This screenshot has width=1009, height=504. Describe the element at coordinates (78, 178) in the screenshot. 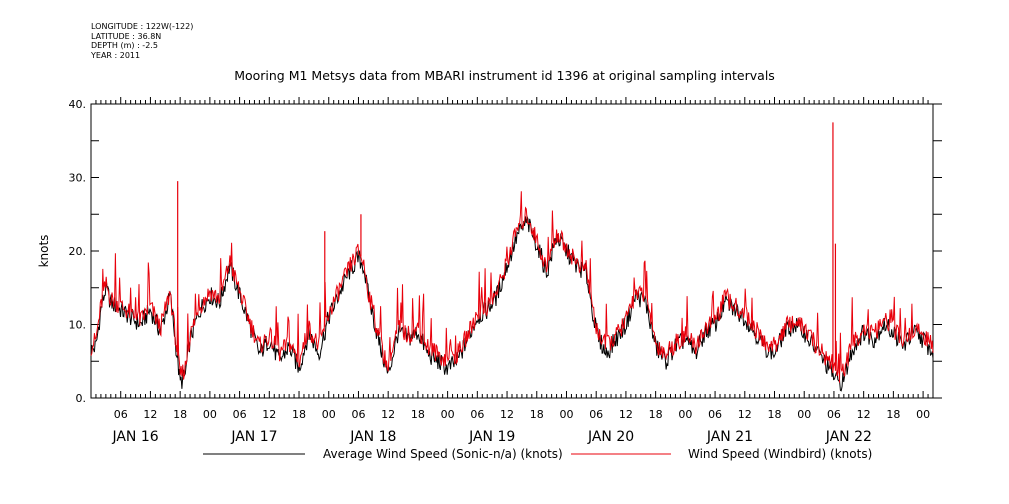

I see `y-tick-label: 30.` at that location.